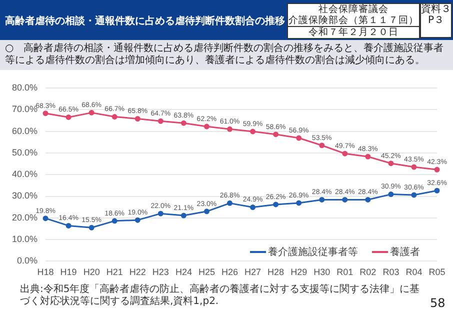  I want to click on x-tick-label: H19, so click(68, 272).